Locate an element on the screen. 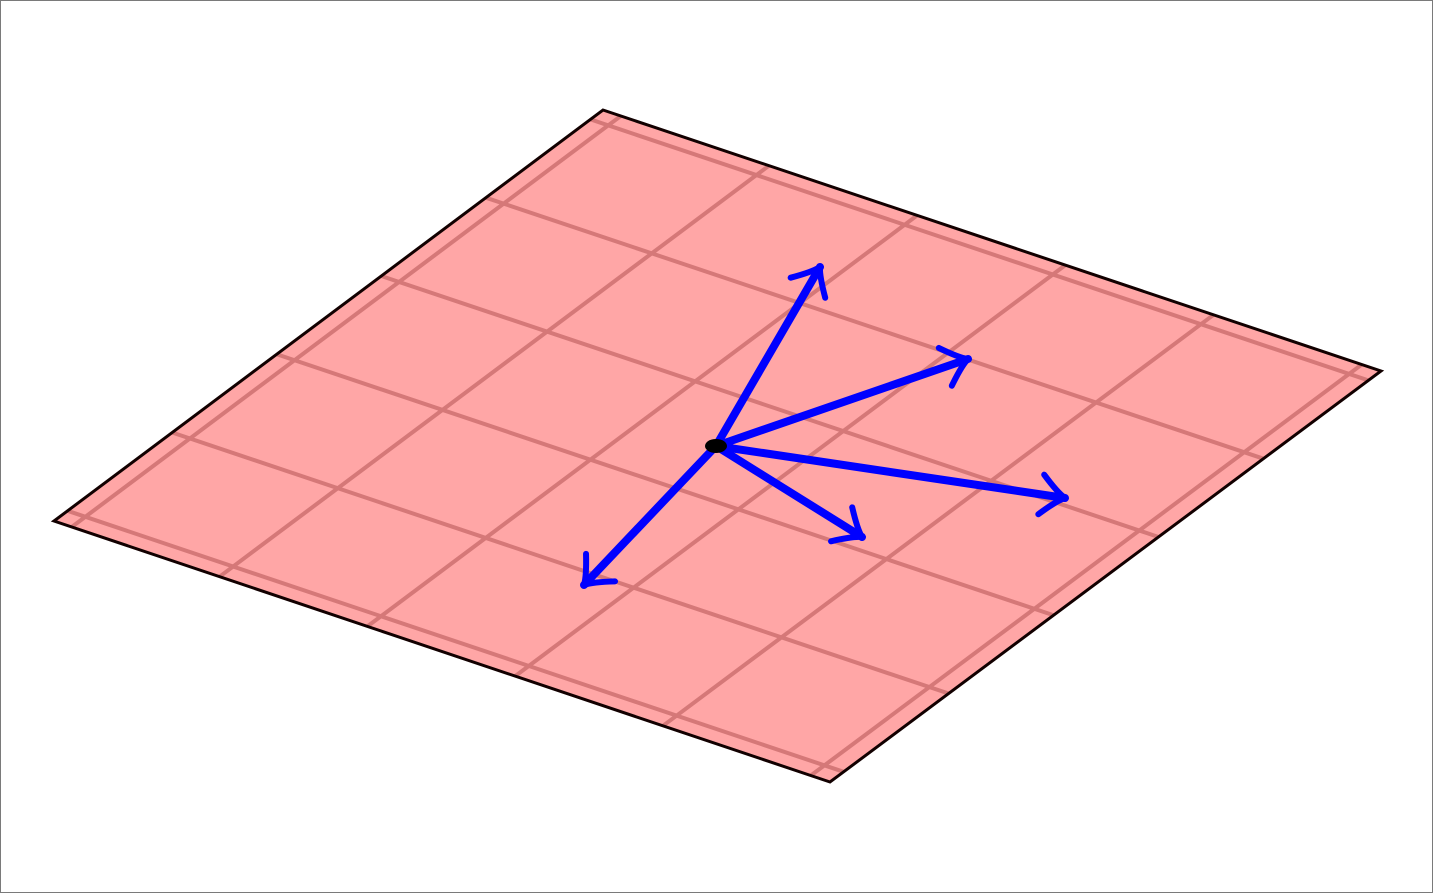  vector-upper-right is located at coordinates (842, 397).